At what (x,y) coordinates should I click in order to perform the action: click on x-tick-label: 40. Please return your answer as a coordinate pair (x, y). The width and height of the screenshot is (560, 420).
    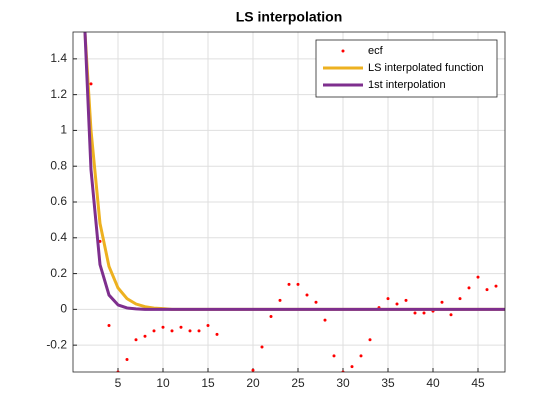
    Looking at the image, I should click on (433, 383).